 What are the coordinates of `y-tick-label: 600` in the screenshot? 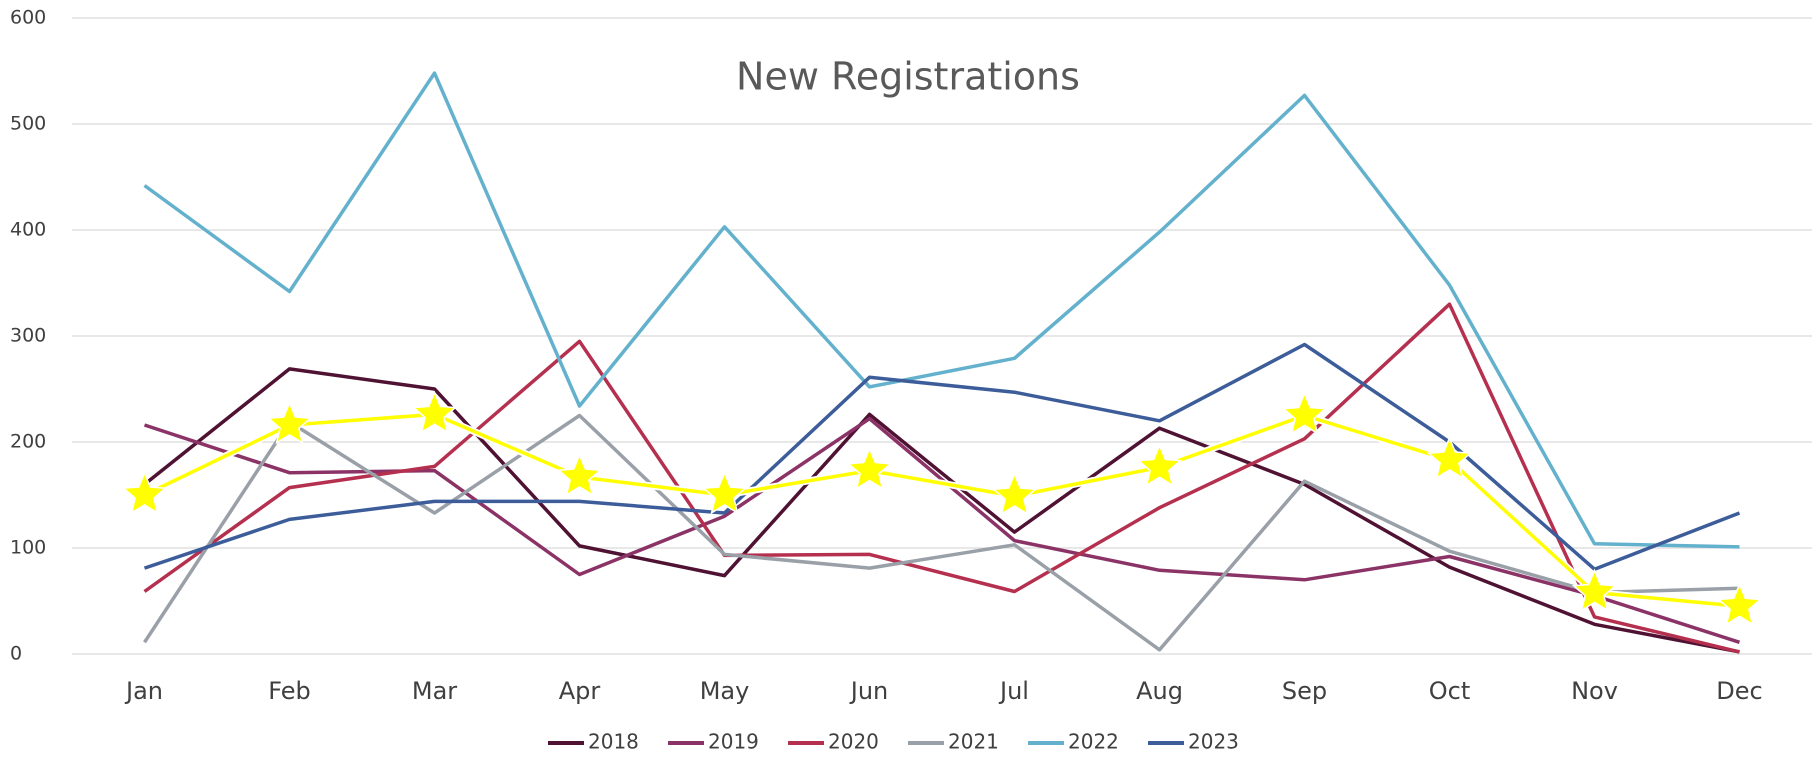 It's located at (28, 18).